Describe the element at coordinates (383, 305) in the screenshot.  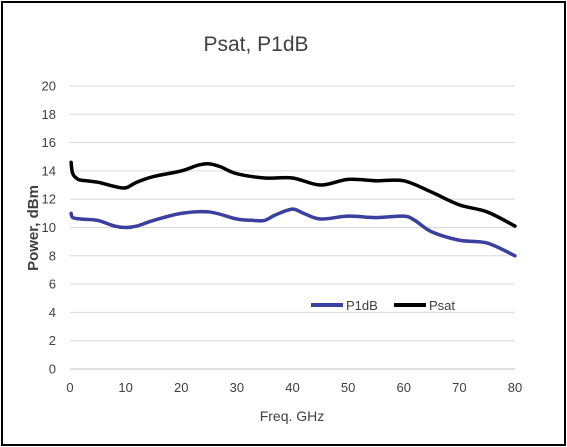
I see `legend: P1dB Psat` at that location.